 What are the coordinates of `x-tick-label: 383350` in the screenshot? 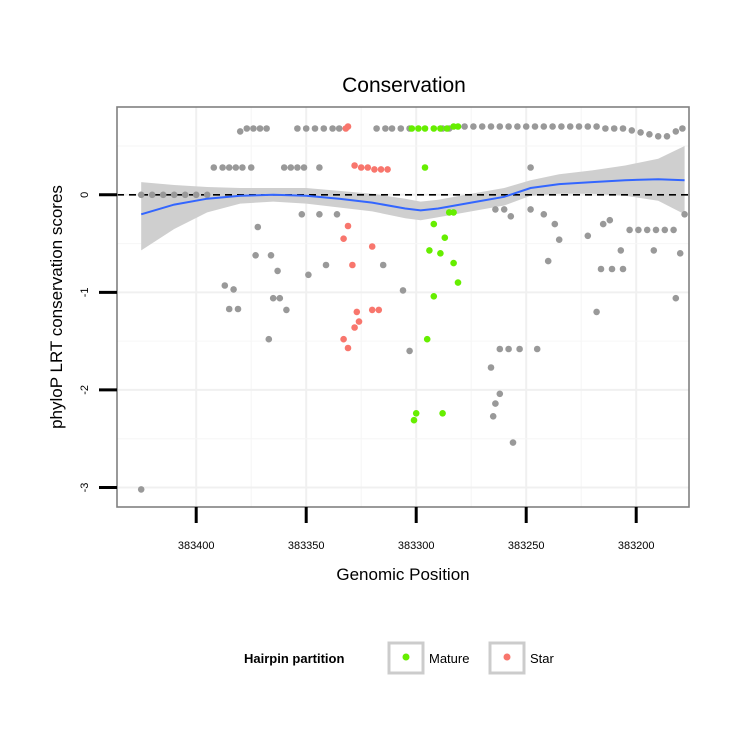 It's located at (306, 546).